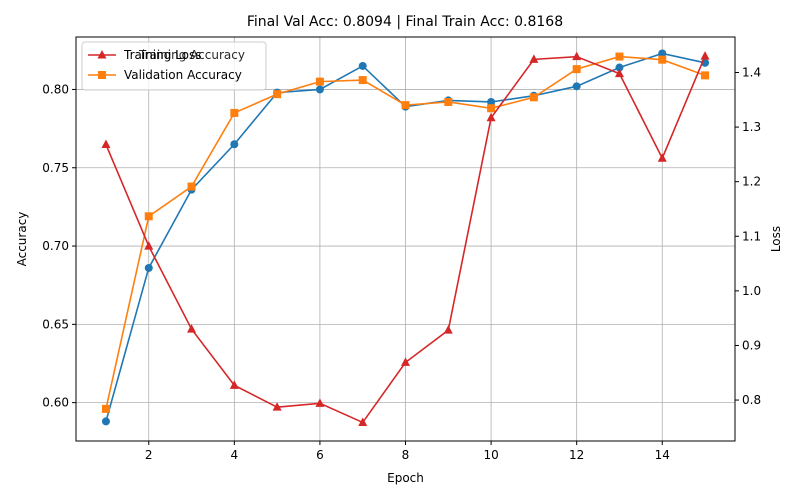  What do you see at coordinates (662, 455) in the screenshot?
I see `x-tick-label: 14` at bounding box center [662, 455].